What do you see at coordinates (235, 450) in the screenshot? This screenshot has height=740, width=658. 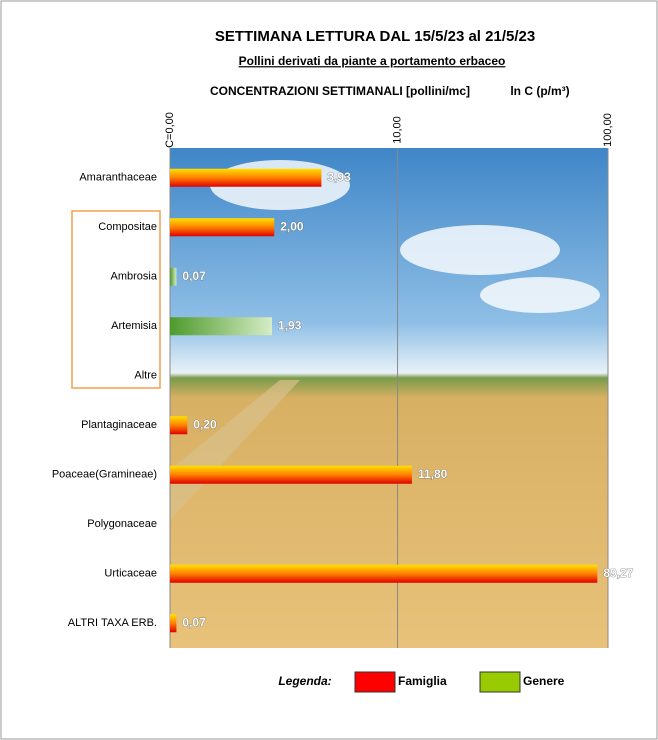 I see `path` at bounding box center [235, 450].